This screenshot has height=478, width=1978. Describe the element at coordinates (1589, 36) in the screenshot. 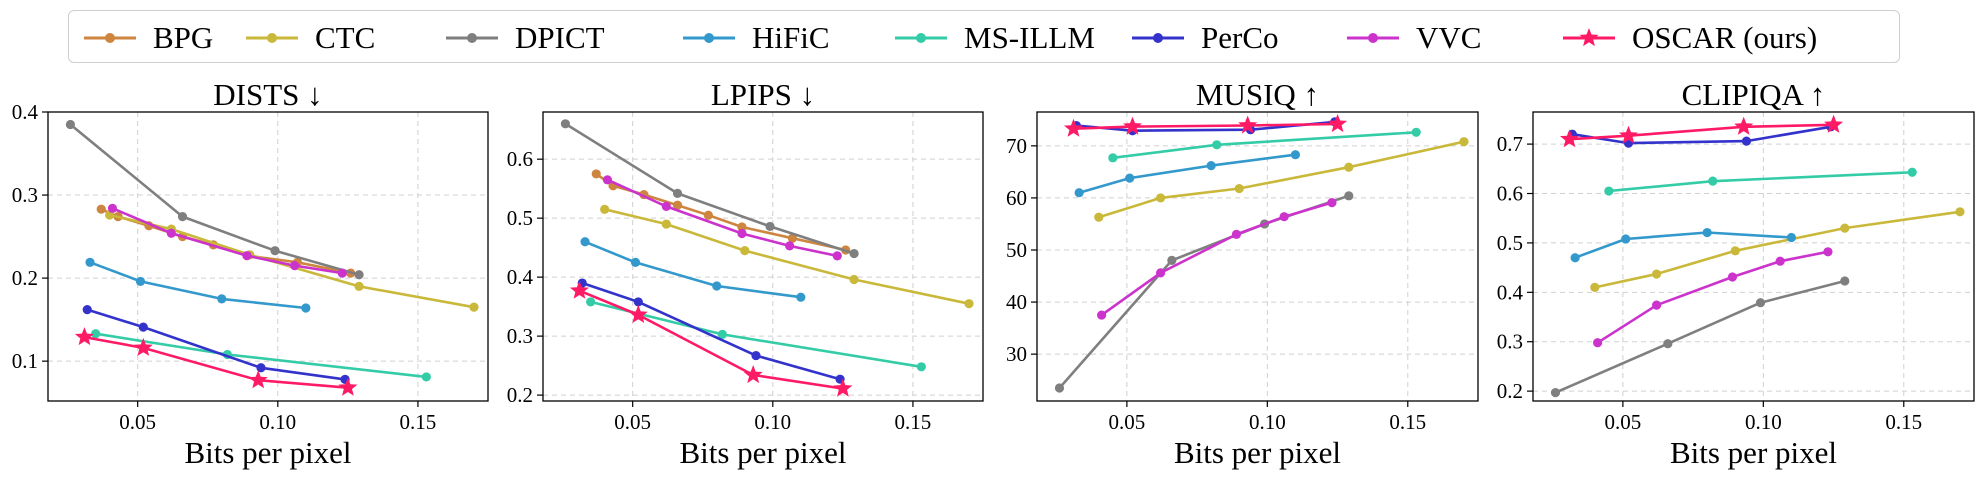

I see `legend-swatch-oscar-ours` at that location.